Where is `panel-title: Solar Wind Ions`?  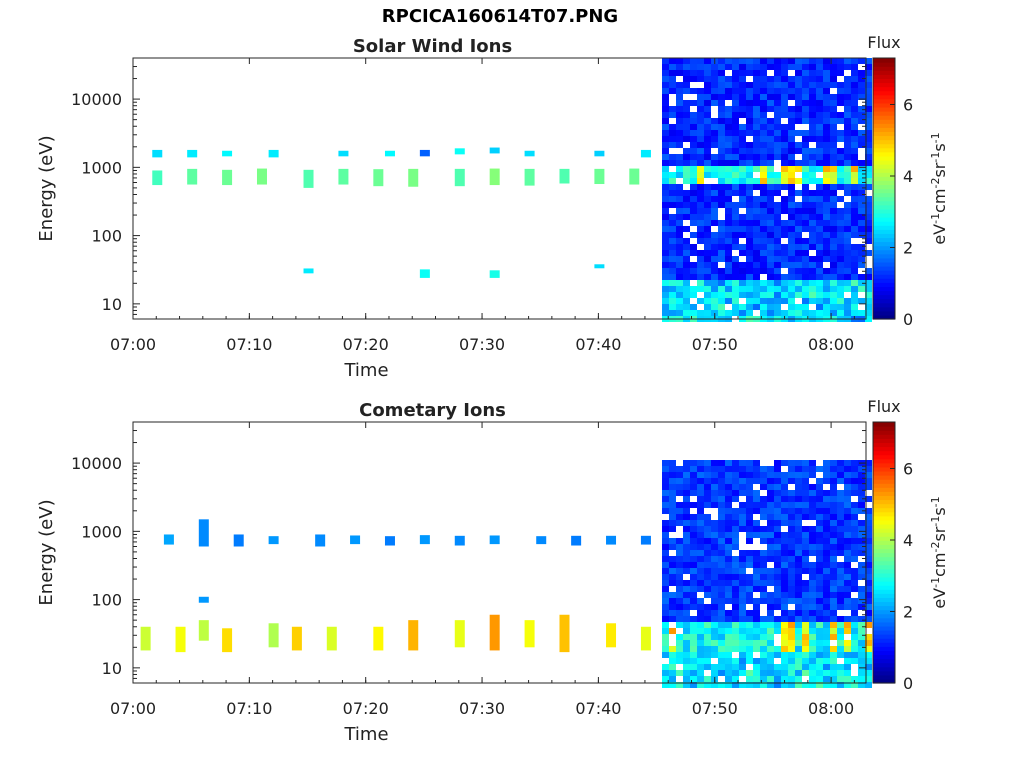 panel-title: Solar Wind Ions is located at coordinates (432, 46).